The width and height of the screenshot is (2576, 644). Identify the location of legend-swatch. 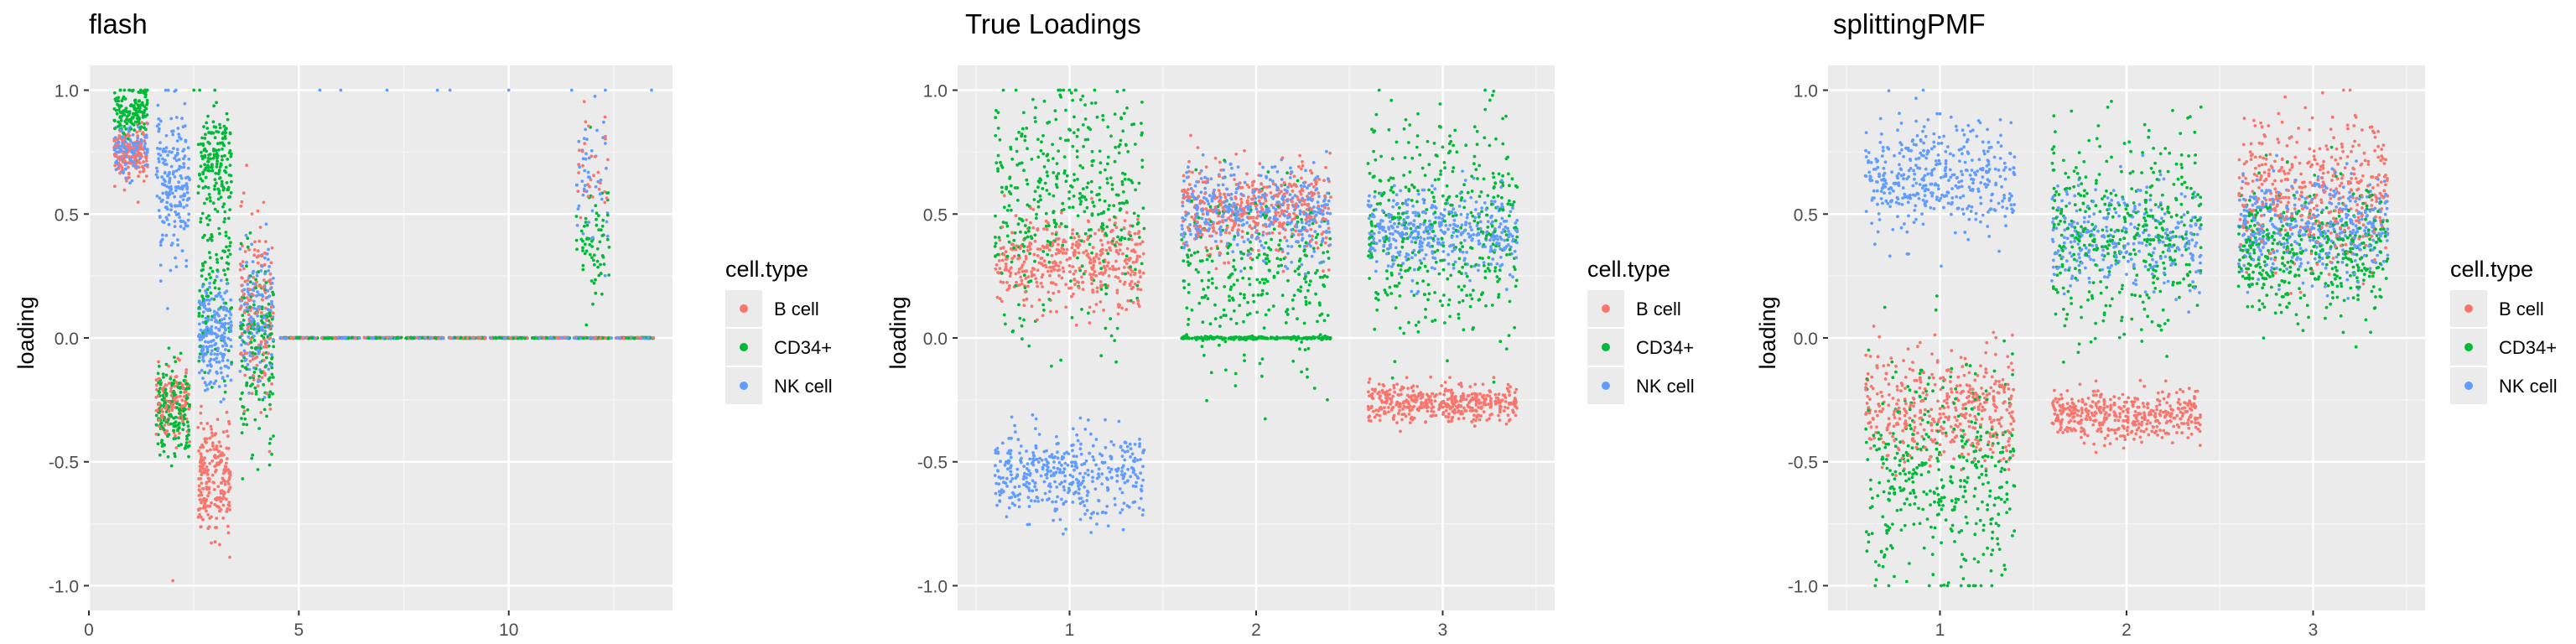
(744, 347).